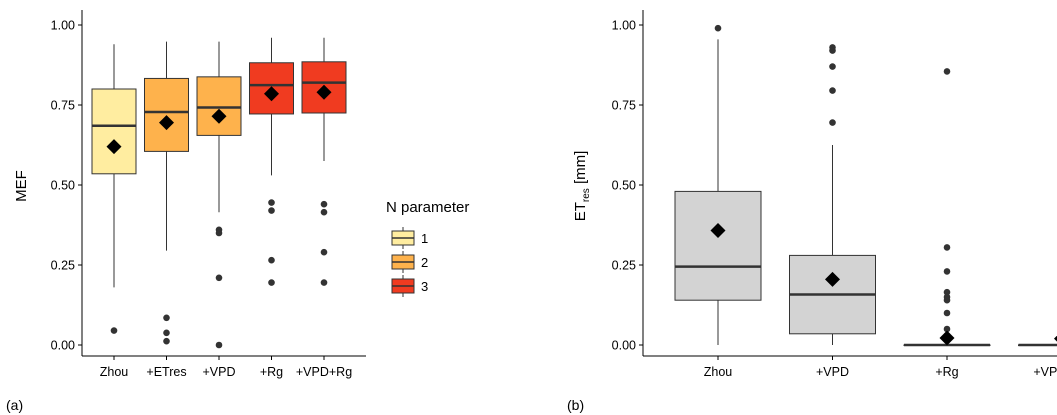 This screenshot has width=1057, height=415. I want to click on panel-b-y-axis-label-main: ET, so click(580, 211).